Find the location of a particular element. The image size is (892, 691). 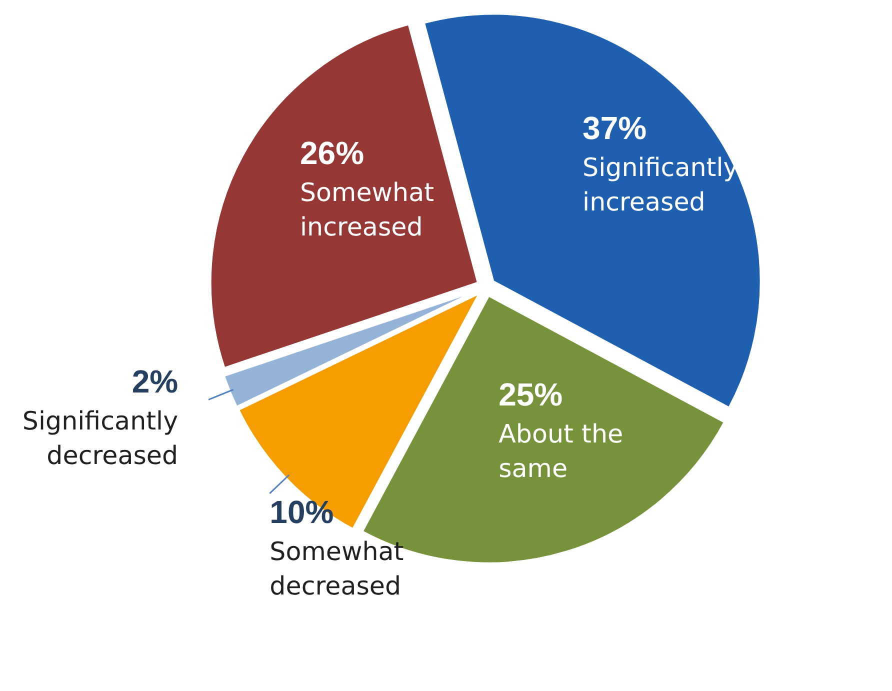

data-label: 25% is located at coordinates (530, 394).